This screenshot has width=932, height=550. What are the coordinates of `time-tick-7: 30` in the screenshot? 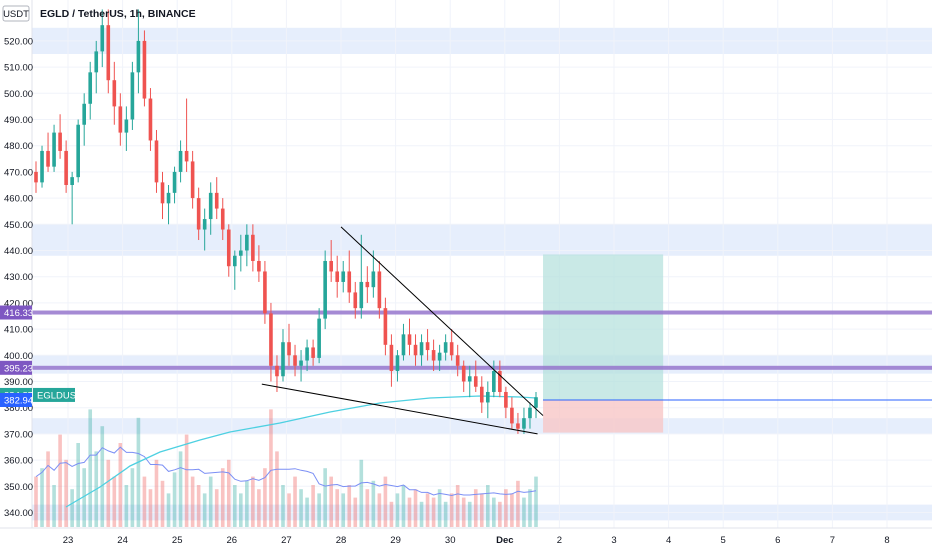 It's located at (450, 540).